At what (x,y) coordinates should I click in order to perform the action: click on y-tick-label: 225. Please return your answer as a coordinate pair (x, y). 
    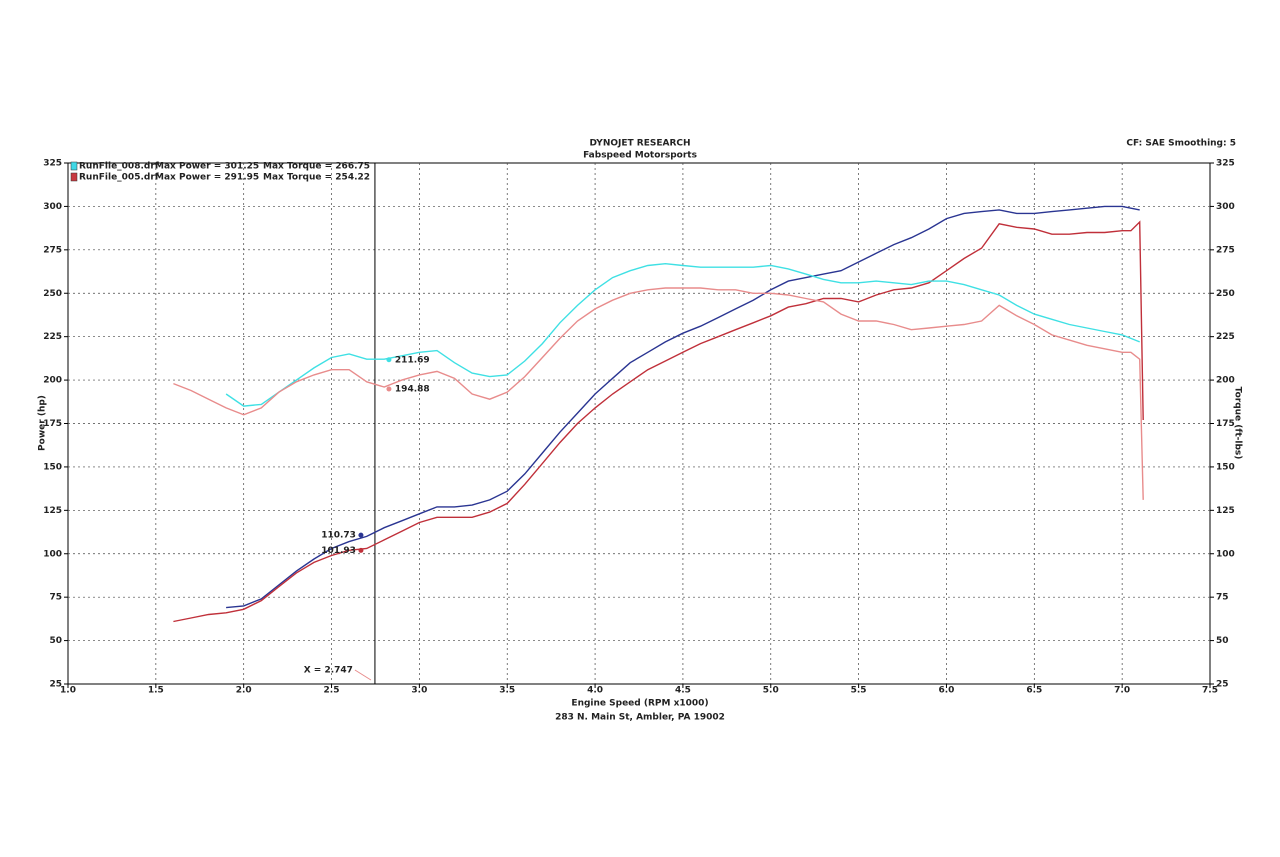
    Looking at the image, I should click on (52, 337).